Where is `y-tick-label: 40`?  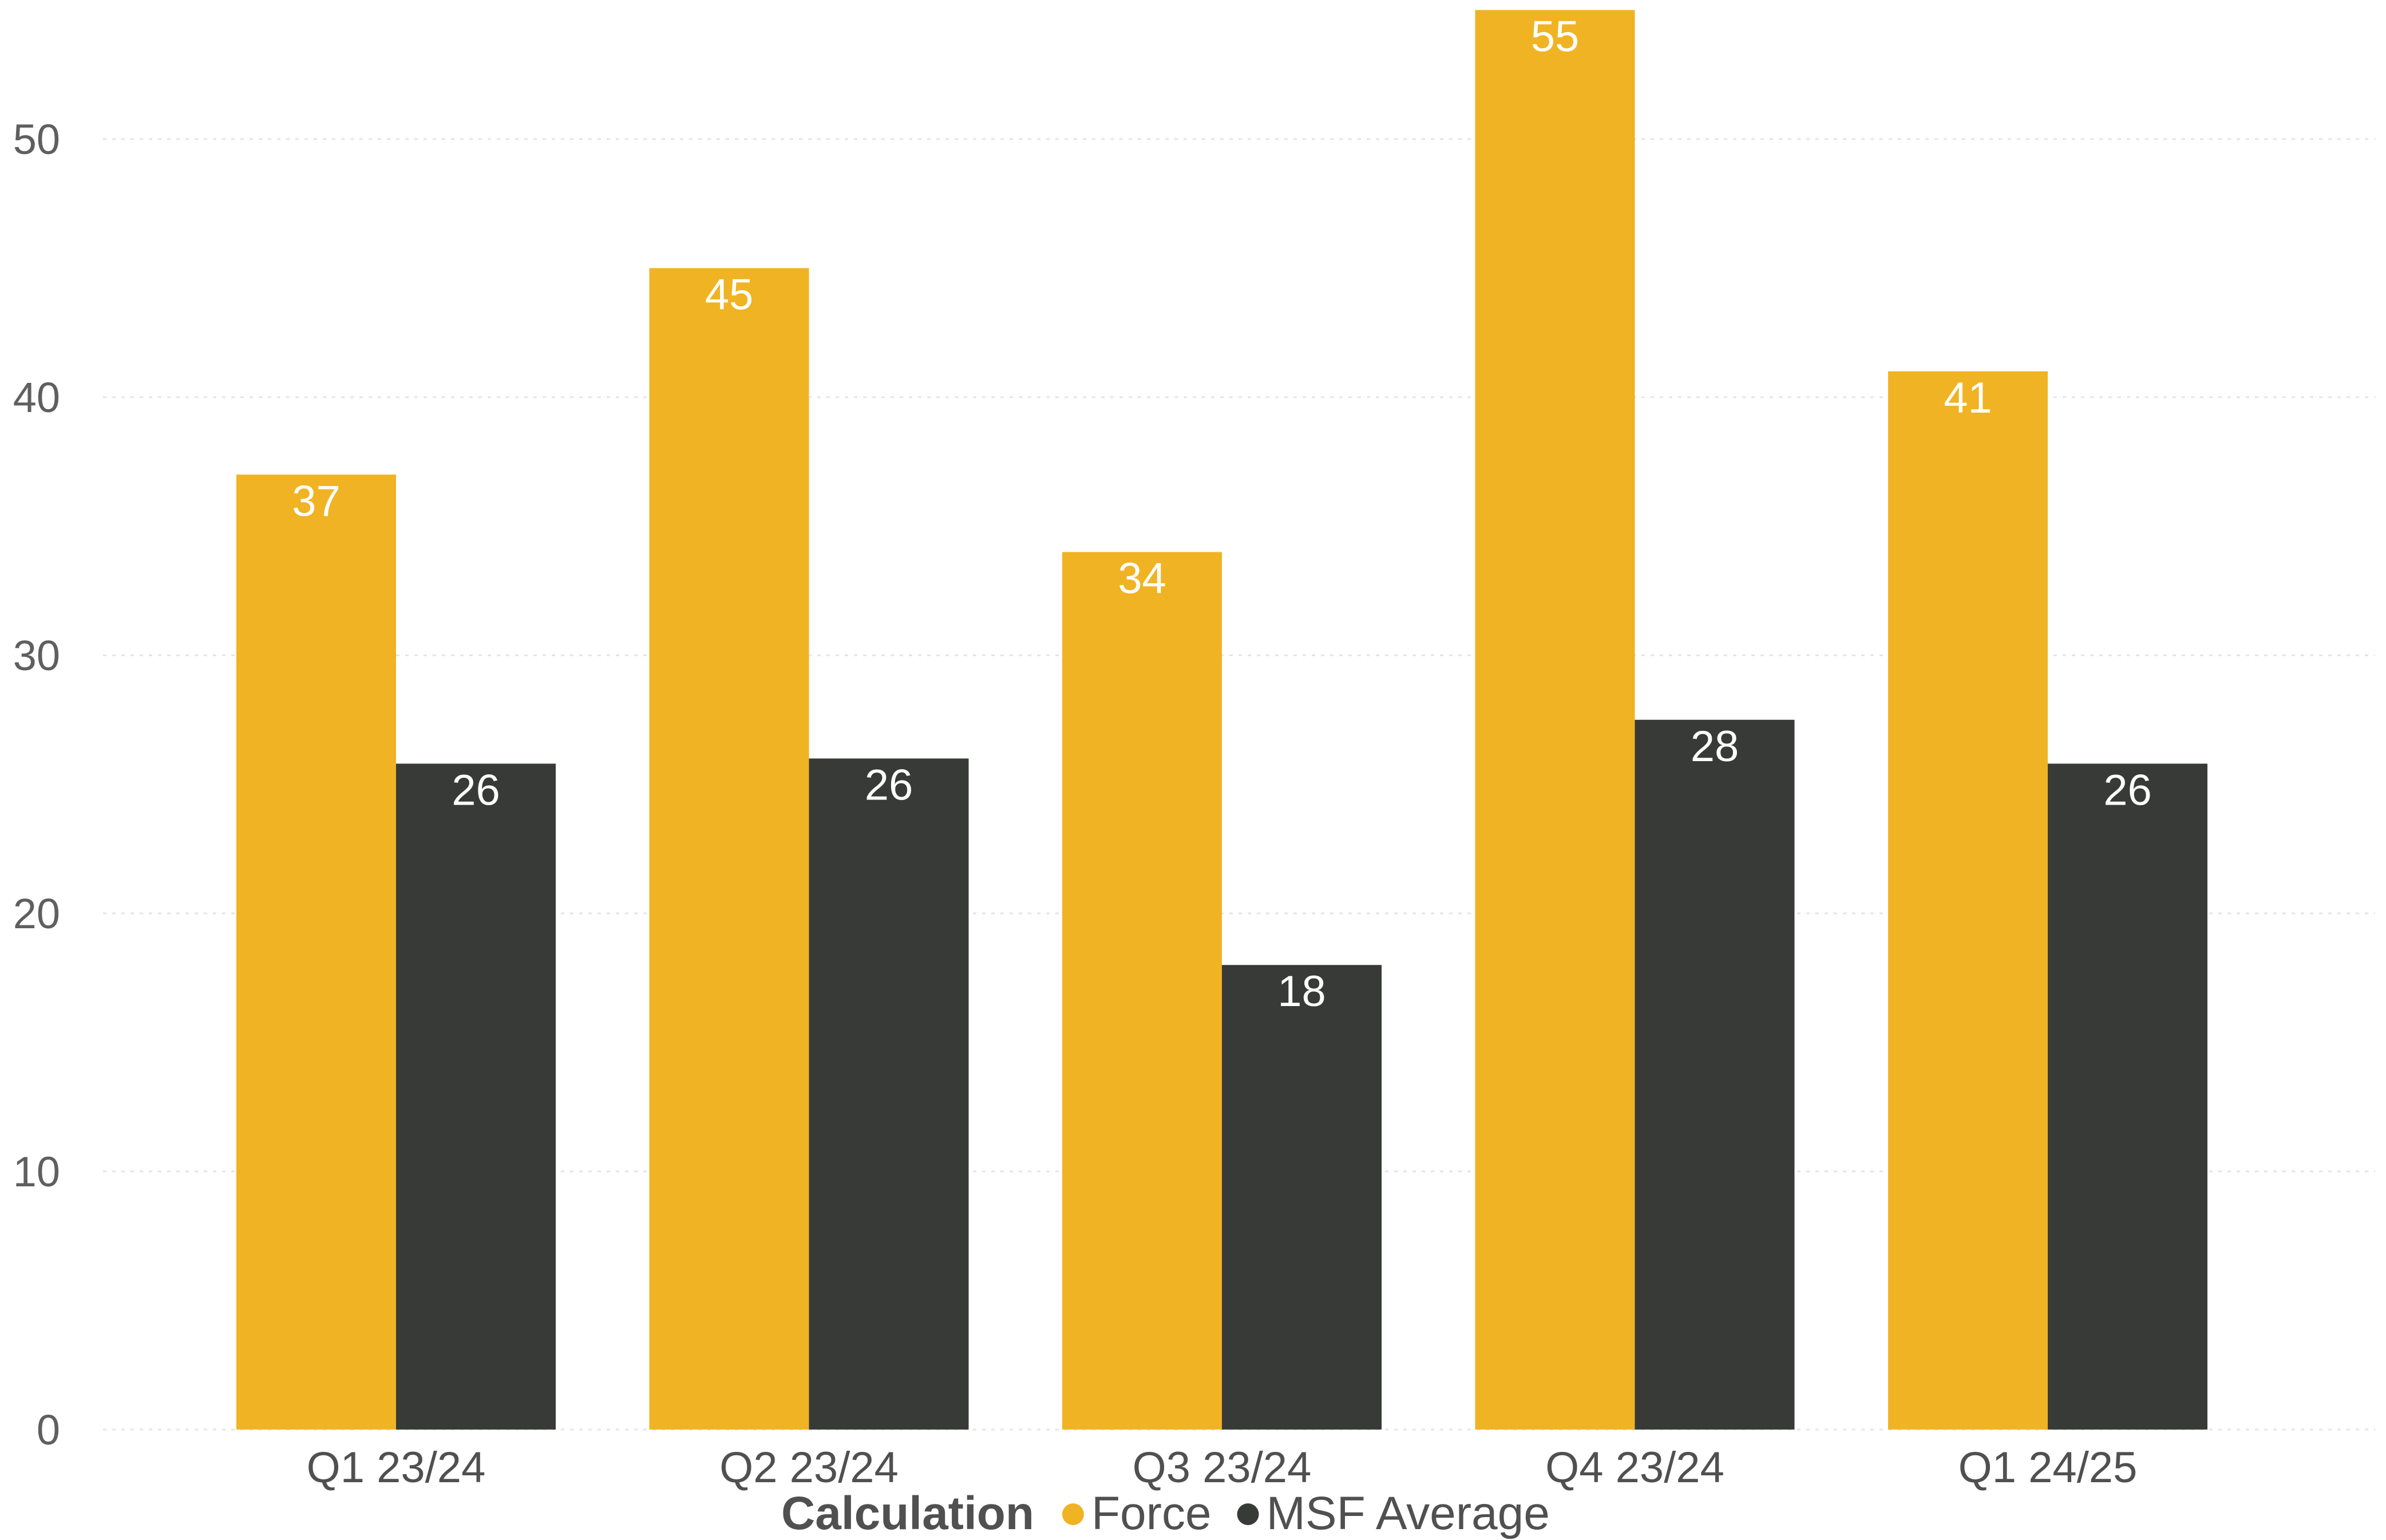 y-tick-label: 40 is located at coordinates (36, 397).